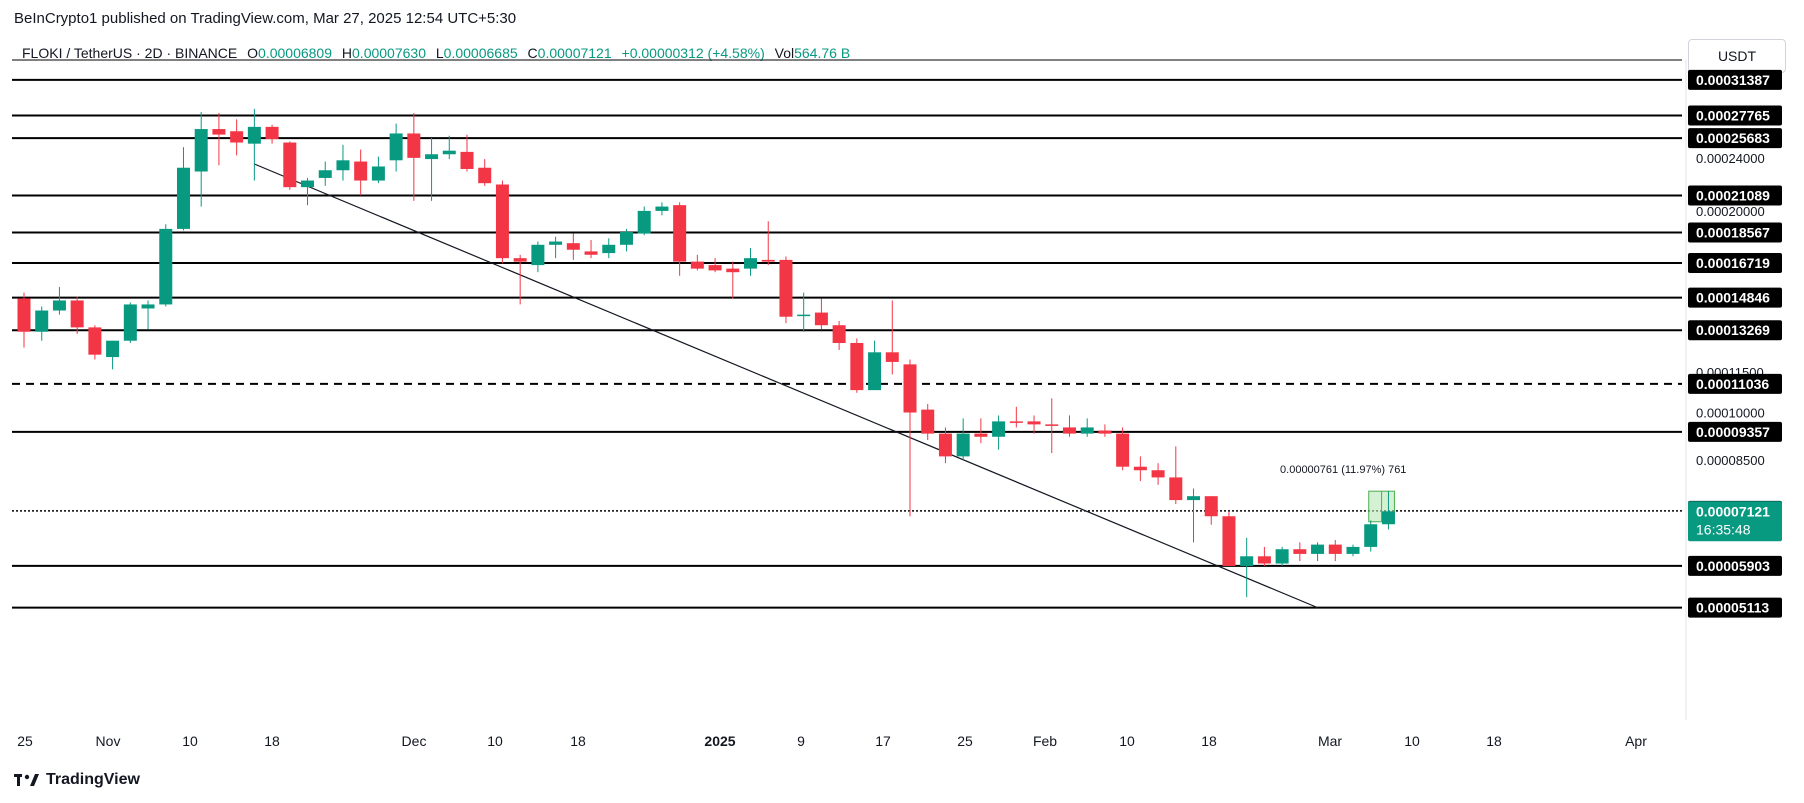  Describe the element at coordinates (77, 780) in the screenshot. I see `footer-brand: TradingView` at that location.